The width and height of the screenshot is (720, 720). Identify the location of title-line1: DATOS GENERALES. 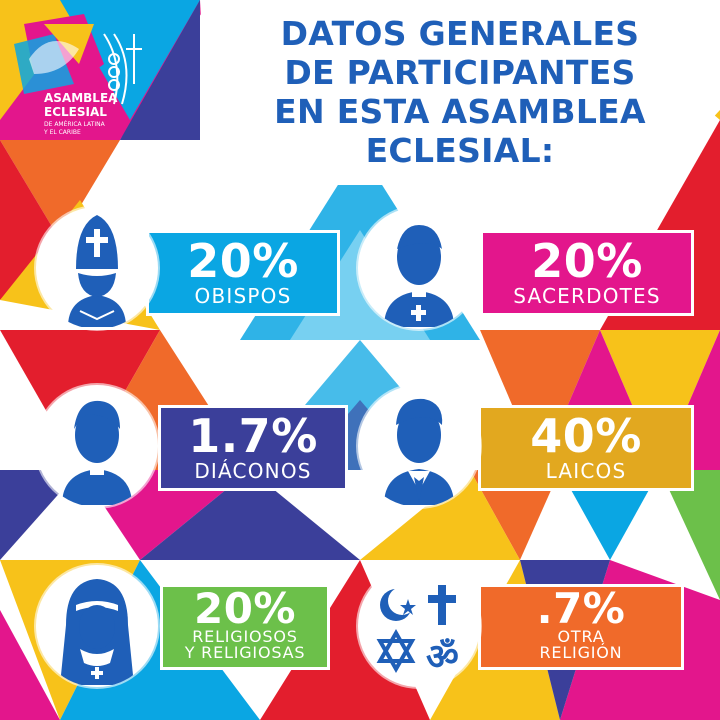
(460, 33).